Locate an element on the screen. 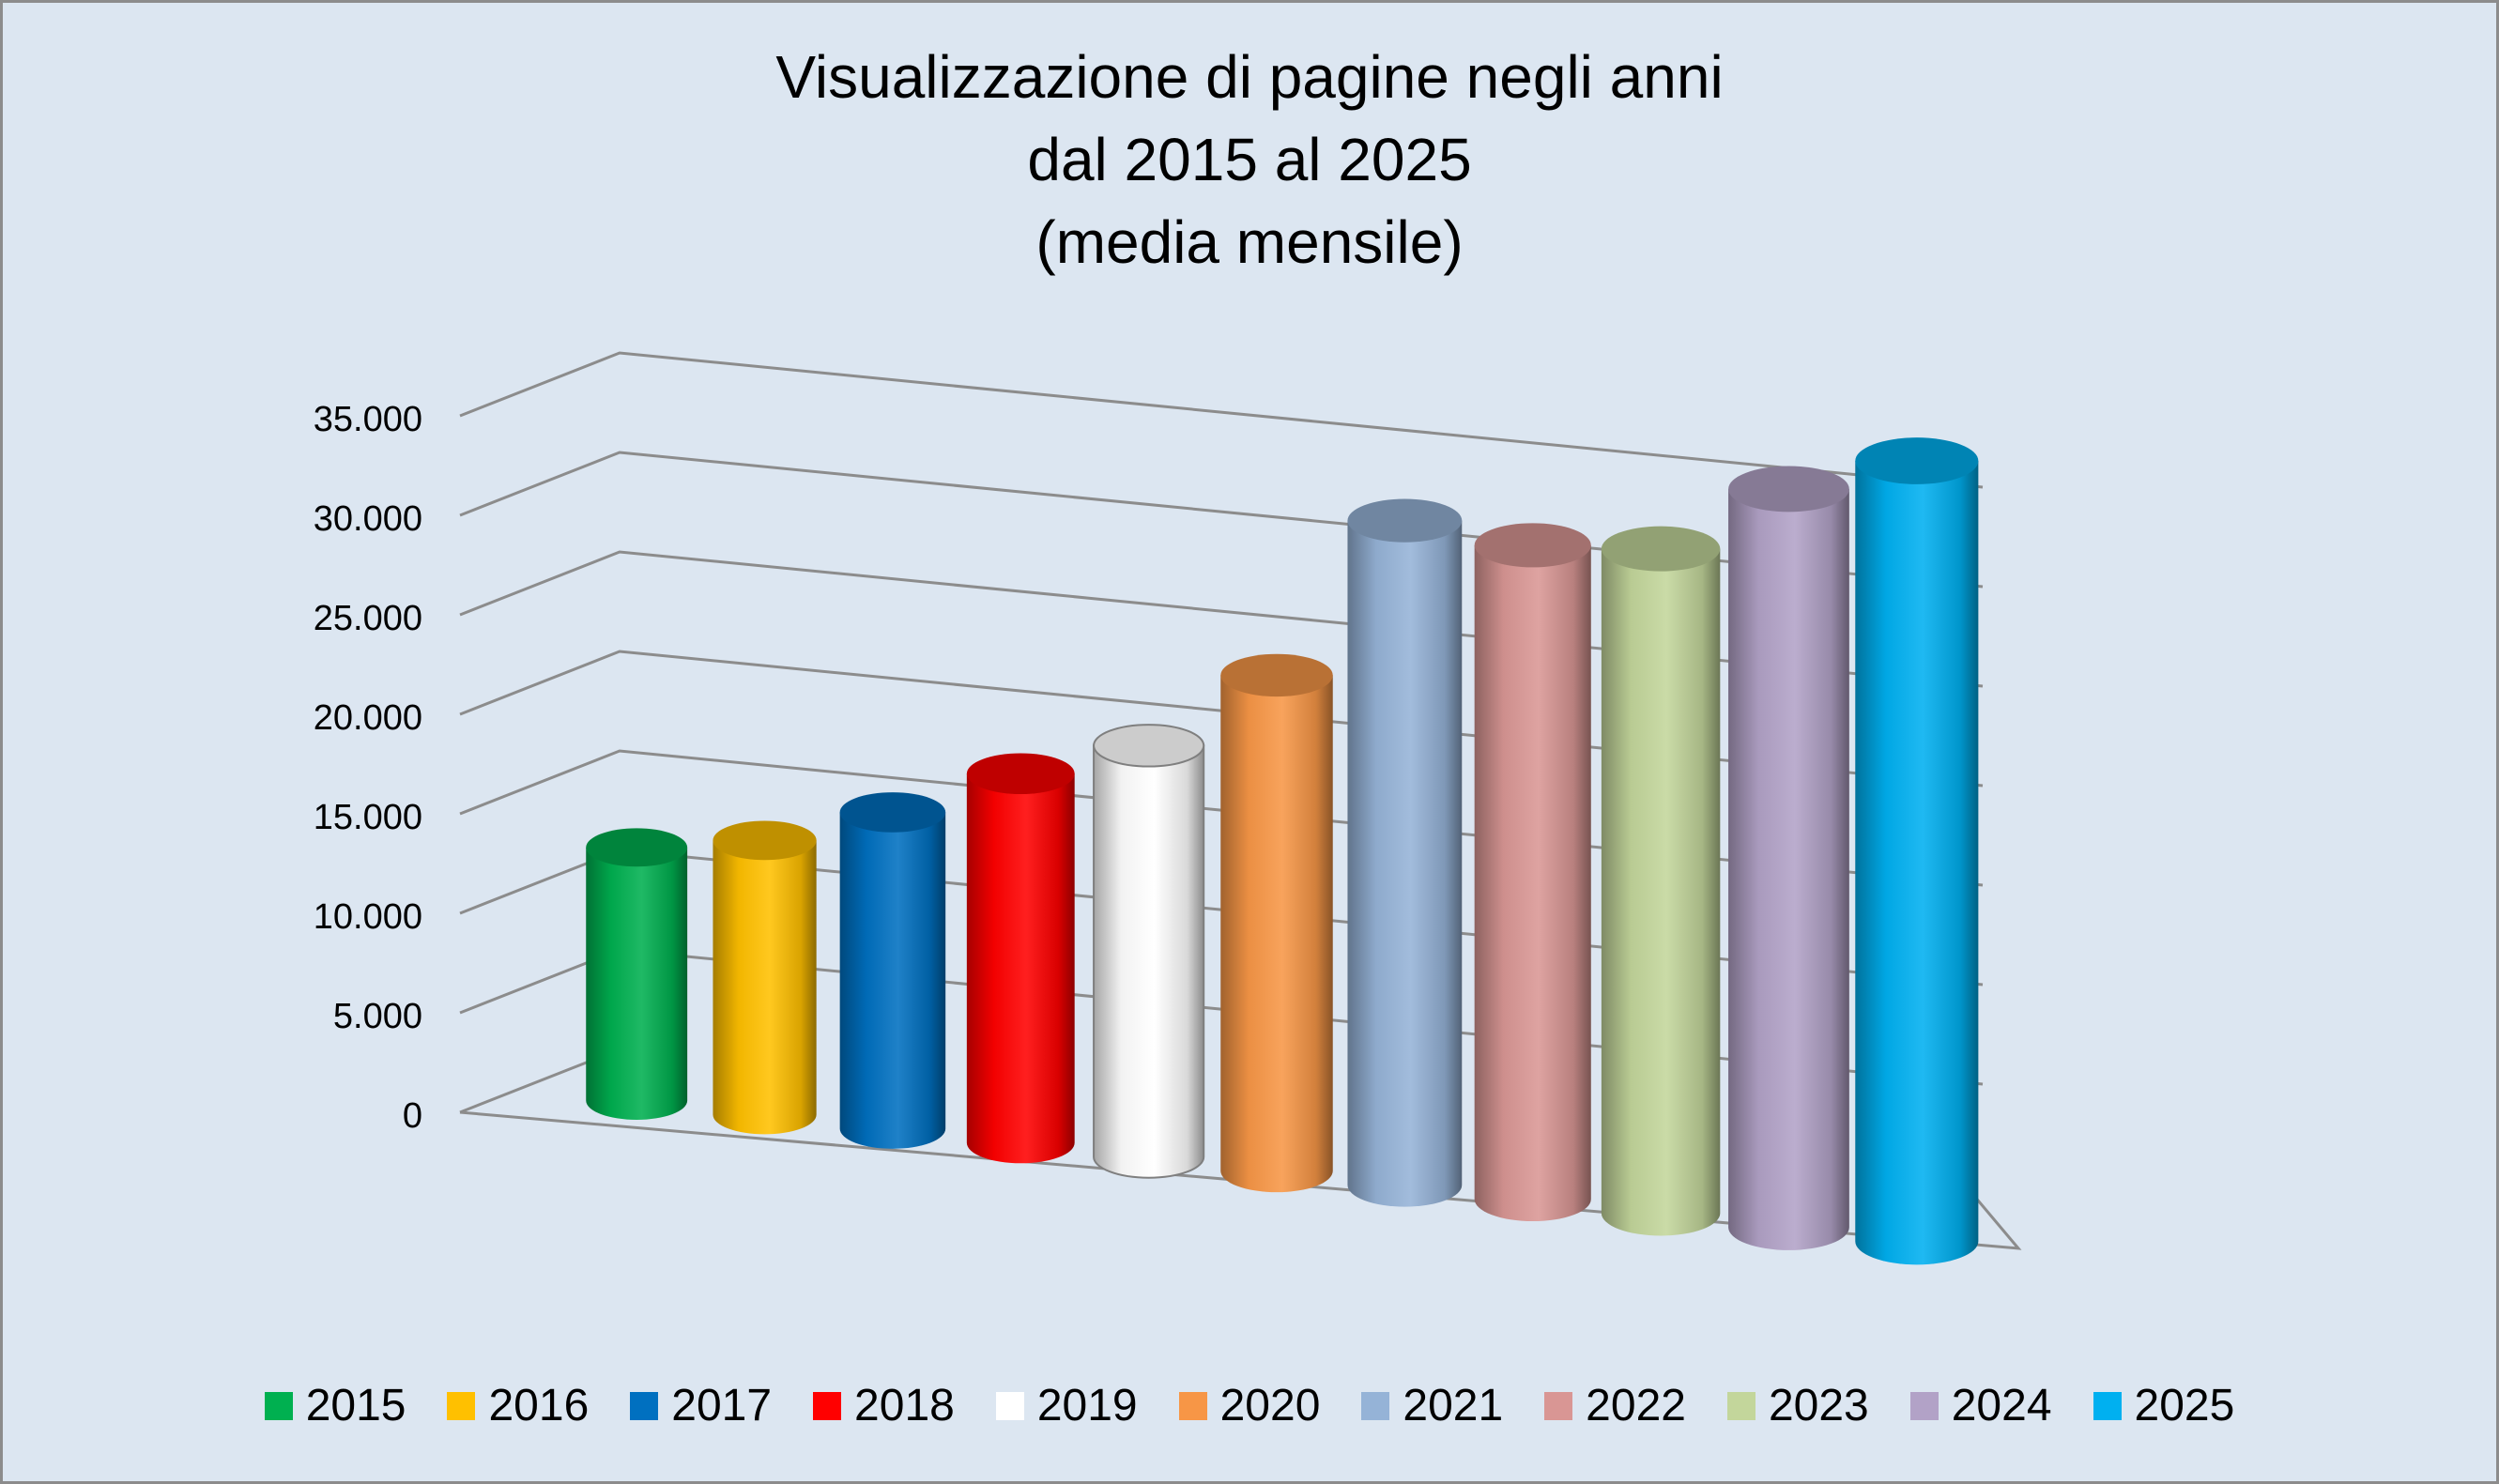  chart-title-line-3: (media mensile) is located at coordinates (1249, 242).